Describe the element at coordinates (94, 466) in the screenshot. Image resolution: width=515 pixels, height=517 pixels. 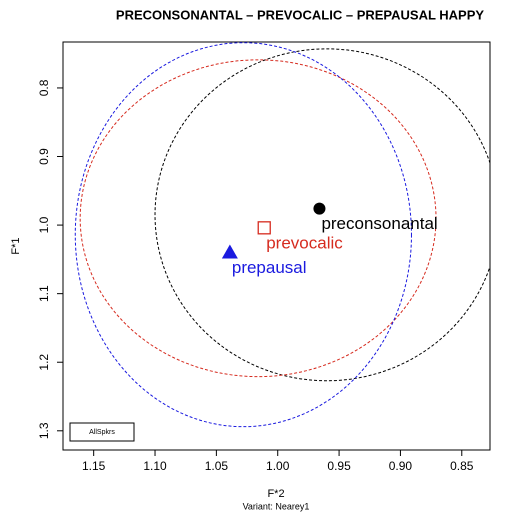
I see `x-tick-label: 1.15` at that location.